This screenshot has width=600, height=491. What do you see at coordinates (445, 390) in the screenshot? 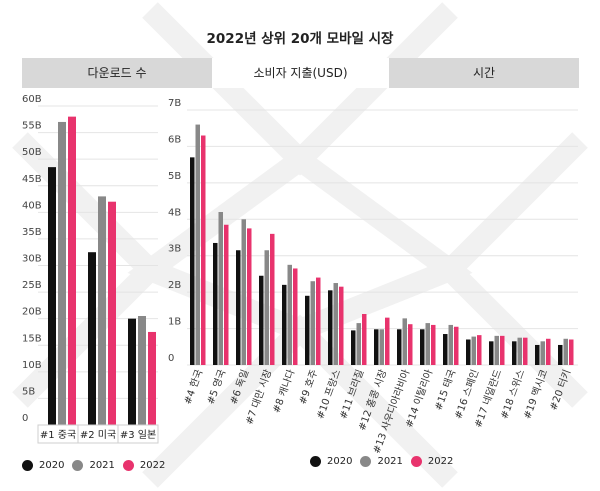
I see `x-tick-label: #15 태국` at bounding box center [445, 390].